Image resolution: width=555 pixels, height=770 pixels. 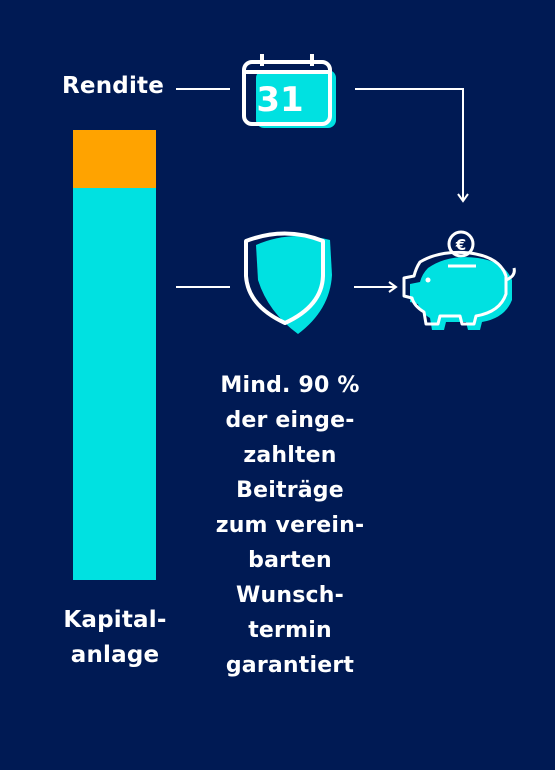 I want to click on calendar-outline, so click(x=287, y=93).